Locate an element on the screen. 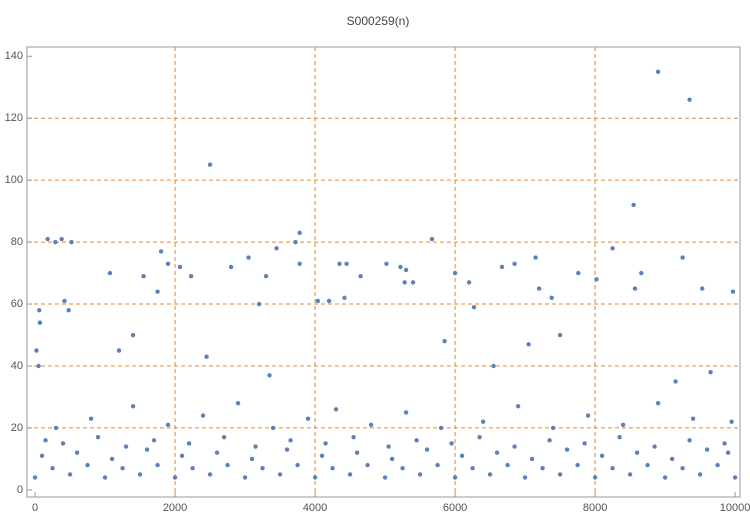  x-tick-label: 2000 is located at coordinates (175, 508).